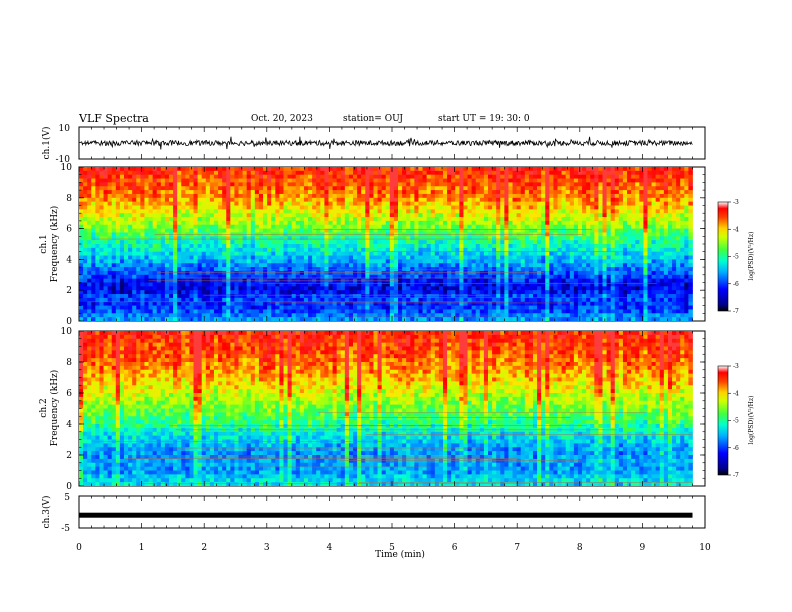 The height and width of the screenshot is (612, 792). I want to click on ch3-ytick-top: 5, so click(67, 498).